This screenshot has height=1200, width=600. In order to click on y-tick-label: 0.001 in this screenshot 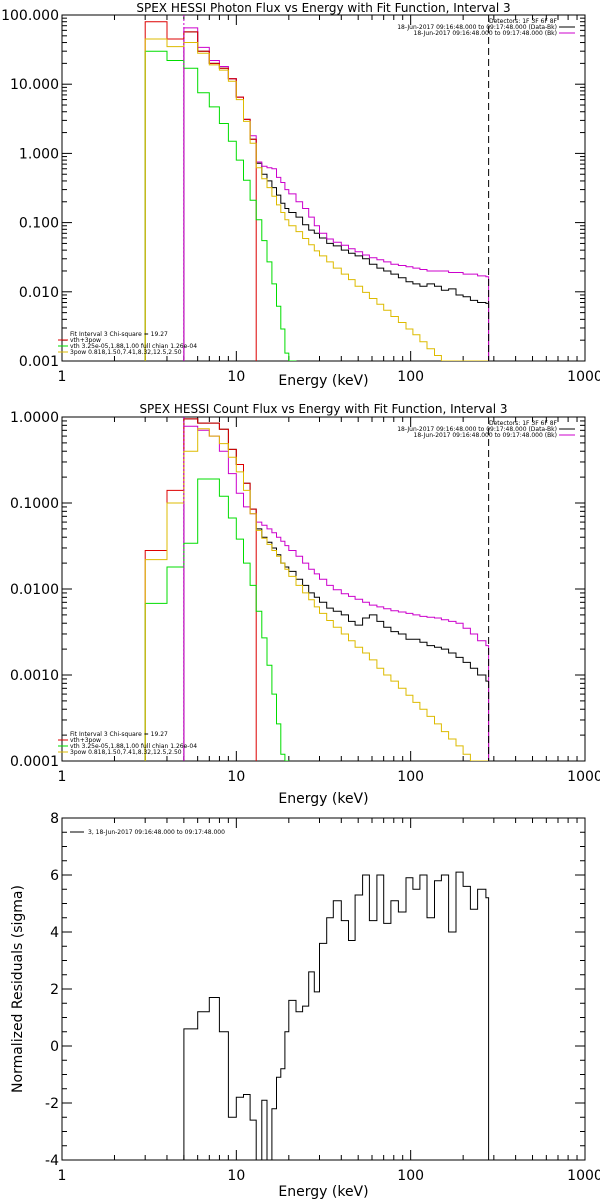, I will do `click(39, 362)`.